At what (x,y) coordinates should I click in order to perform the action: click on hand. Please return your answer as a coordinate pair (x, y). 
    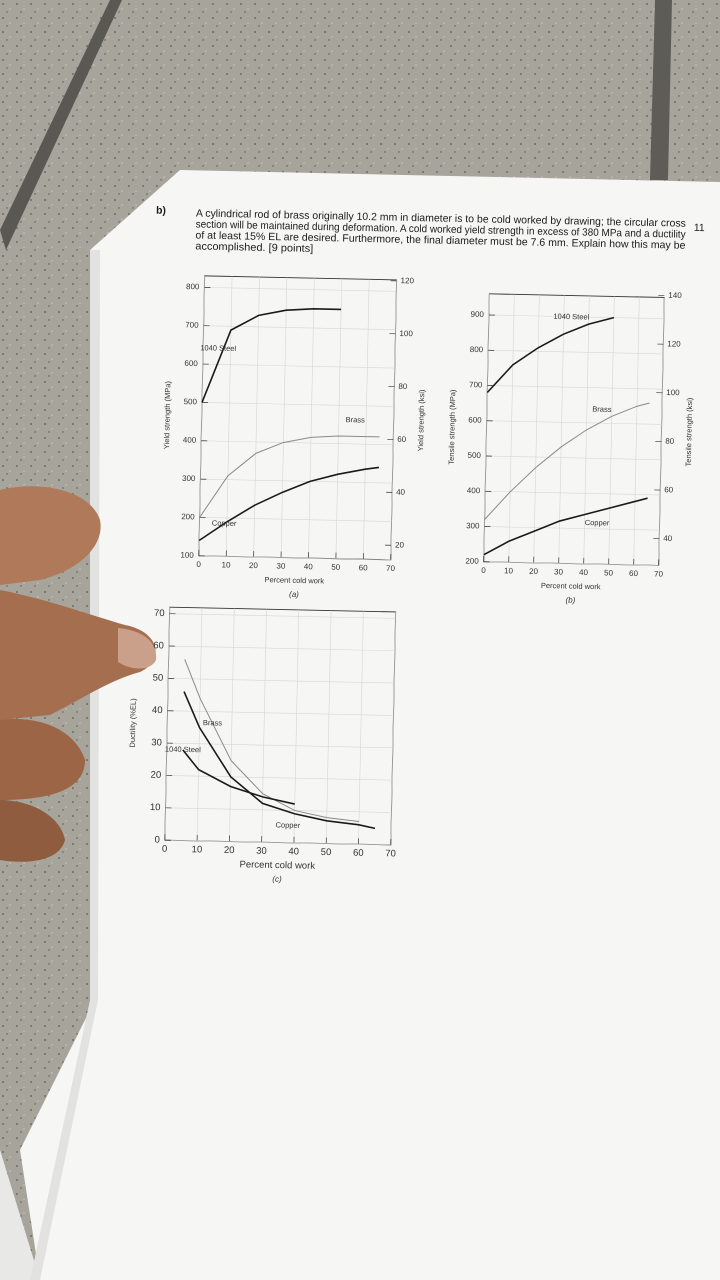
    Looking at the image, I should click on (78, 674).